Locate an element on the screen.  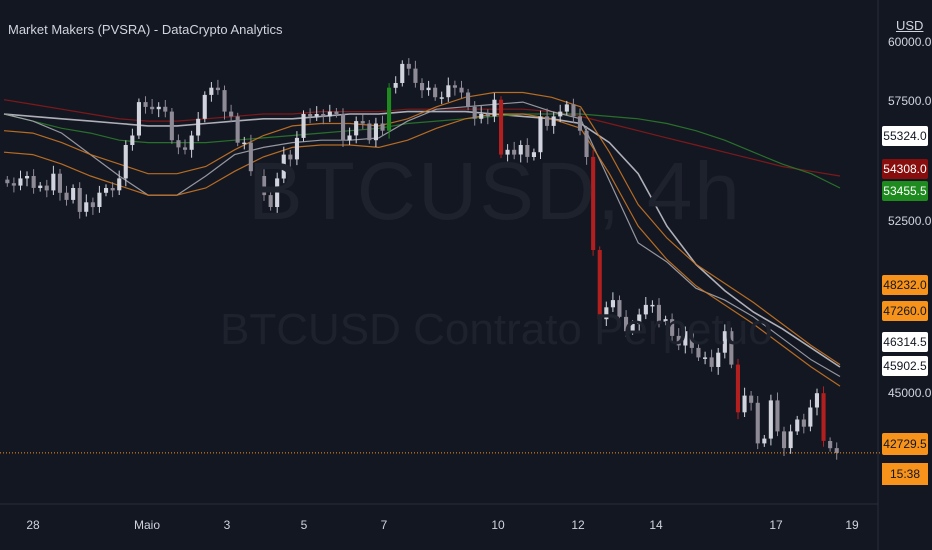
price-tick-label: 60000.0 is located at coordinates (910, 42).